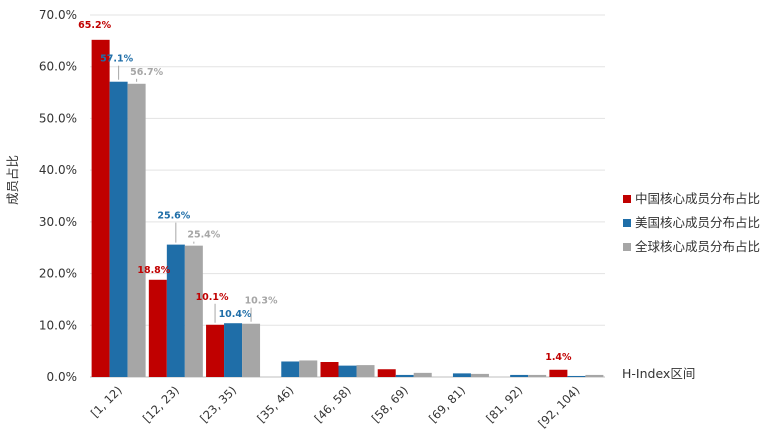 The height and width of the screenshot is (447, 777). I want to click on data-label: 56.7%, so click(146, 72).